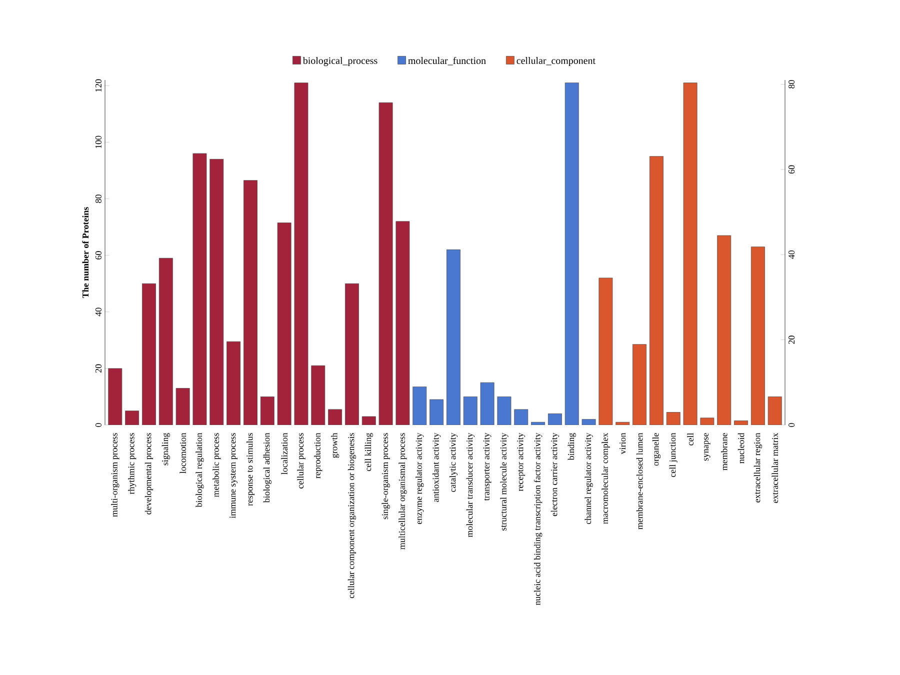 The image size is (900, 675). I want to click on y-axis-title: The number of Proteins, so click(85, 252).